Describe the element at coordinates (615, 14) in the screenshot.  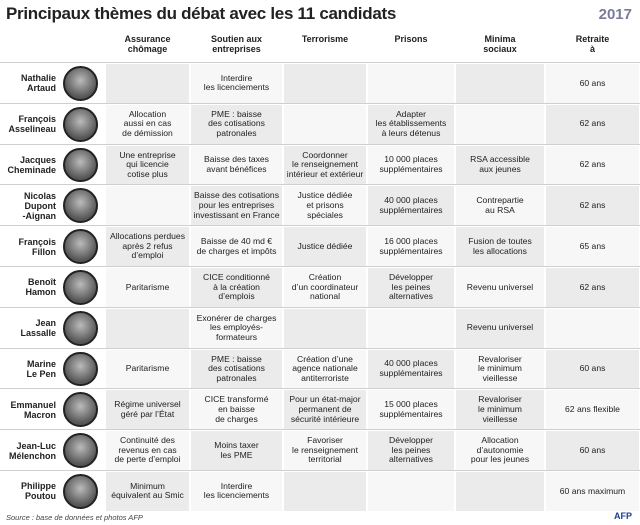
I see `logo: 2017` at that location.